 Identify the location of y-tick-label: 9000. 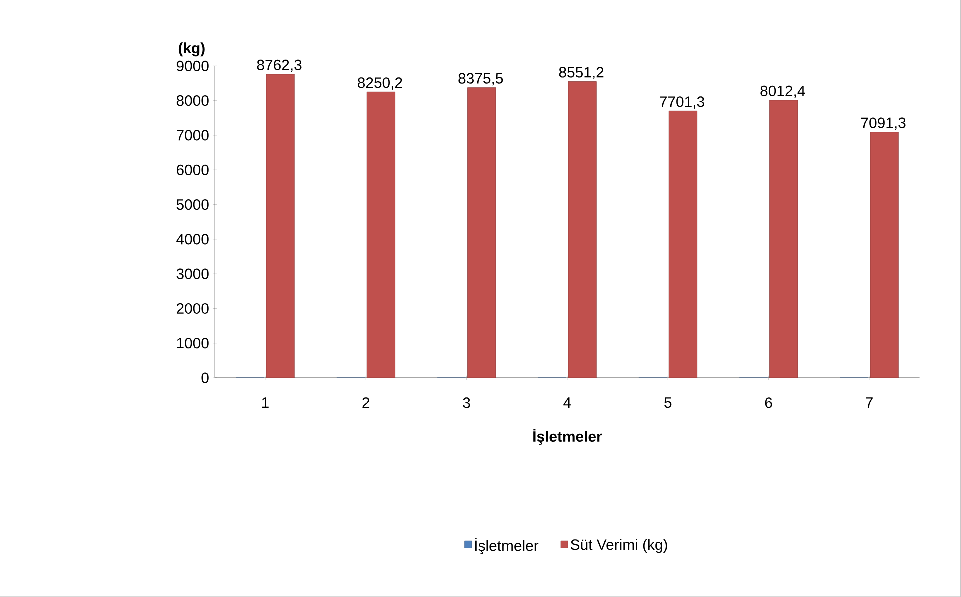
(192, 66).